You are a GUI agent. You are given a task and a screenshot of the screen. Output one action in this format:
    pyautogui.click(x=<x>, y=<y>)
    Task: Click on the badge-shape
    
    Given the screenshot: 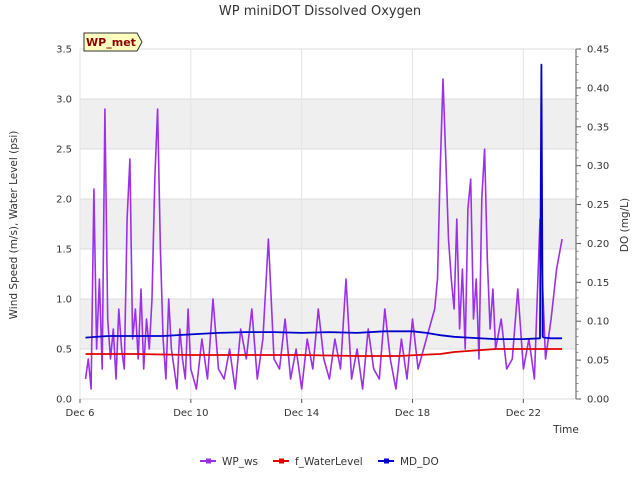 What is the action you would take?
    pyautogui.click(x=113, y=42)
    